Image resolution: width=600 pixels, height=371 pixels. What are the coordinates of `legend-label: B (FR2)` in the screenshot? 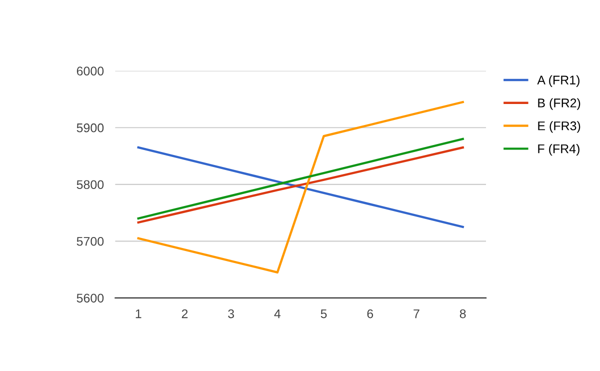 It's located at (559, 104).